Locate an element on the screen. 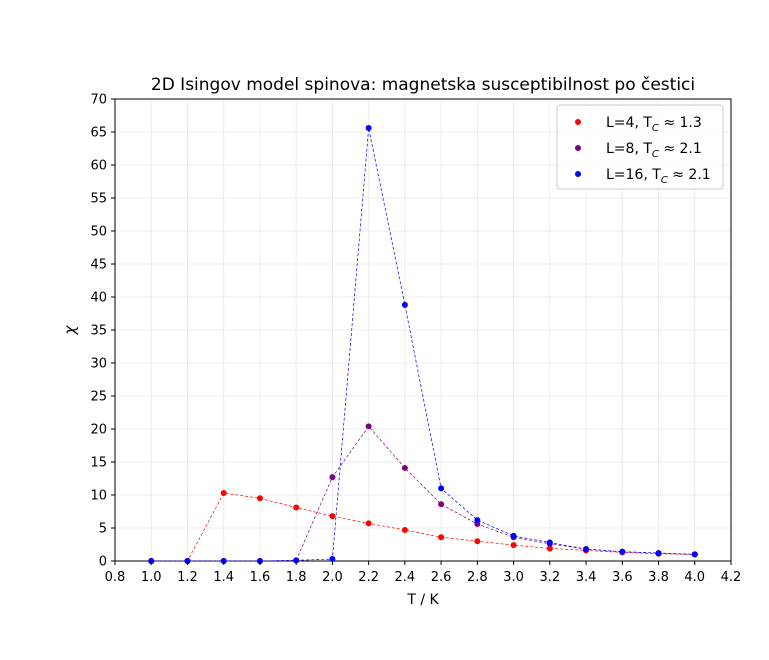  x-tick-label: 1.0 is located at coordinates (151, 577).